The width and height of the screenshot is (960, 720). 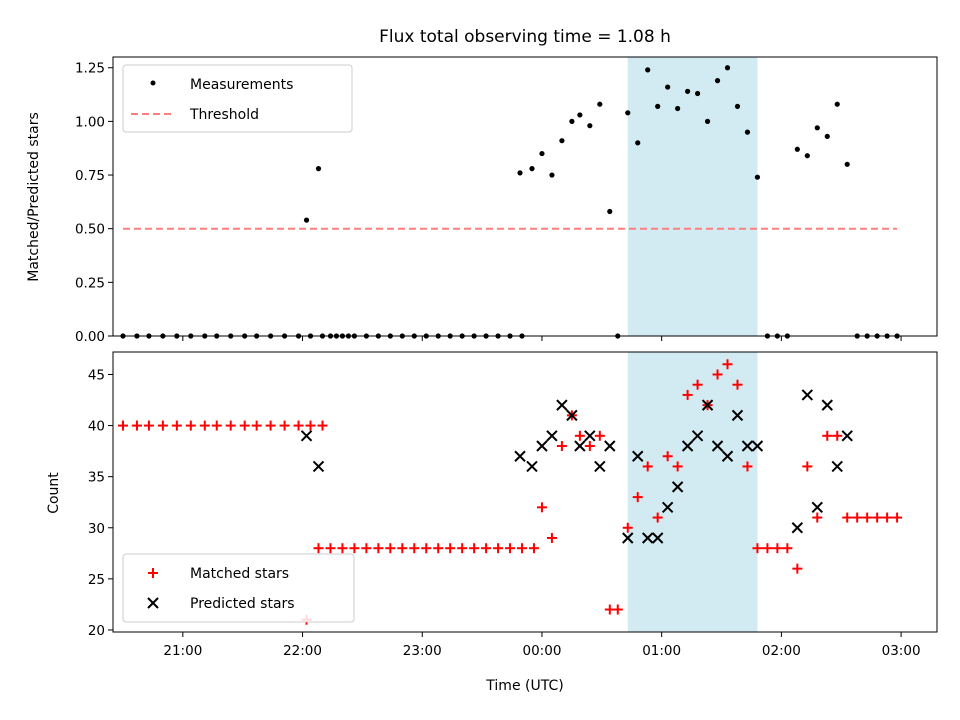 What do you see at coordinates (182, 651) in the screenshot?
I see `x-tick-label: 21:00` at bounding box center [182, 651].